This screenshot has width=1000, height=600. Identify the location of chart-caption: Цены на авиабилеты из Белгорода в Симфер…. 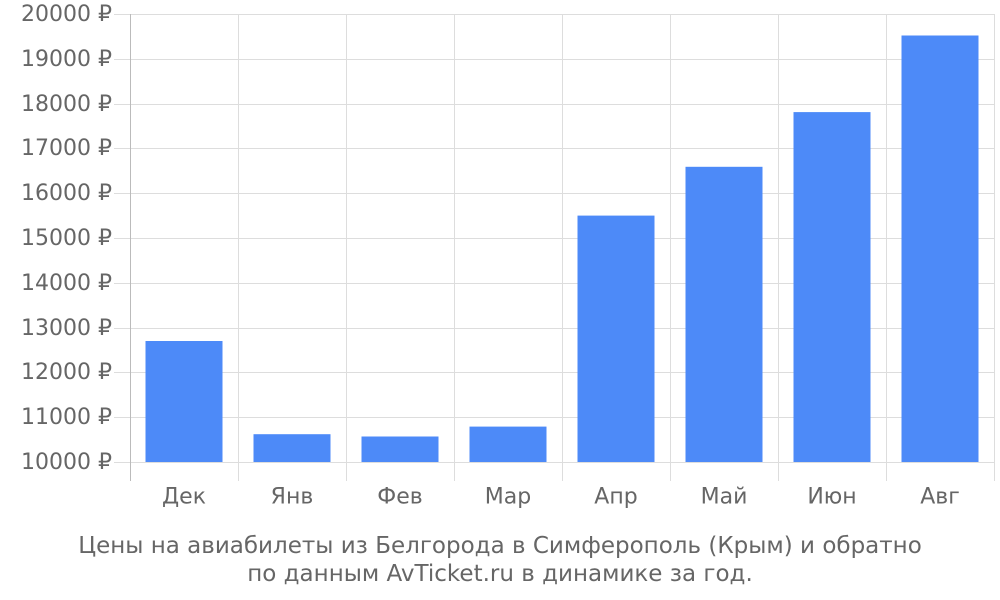
(500, 560).